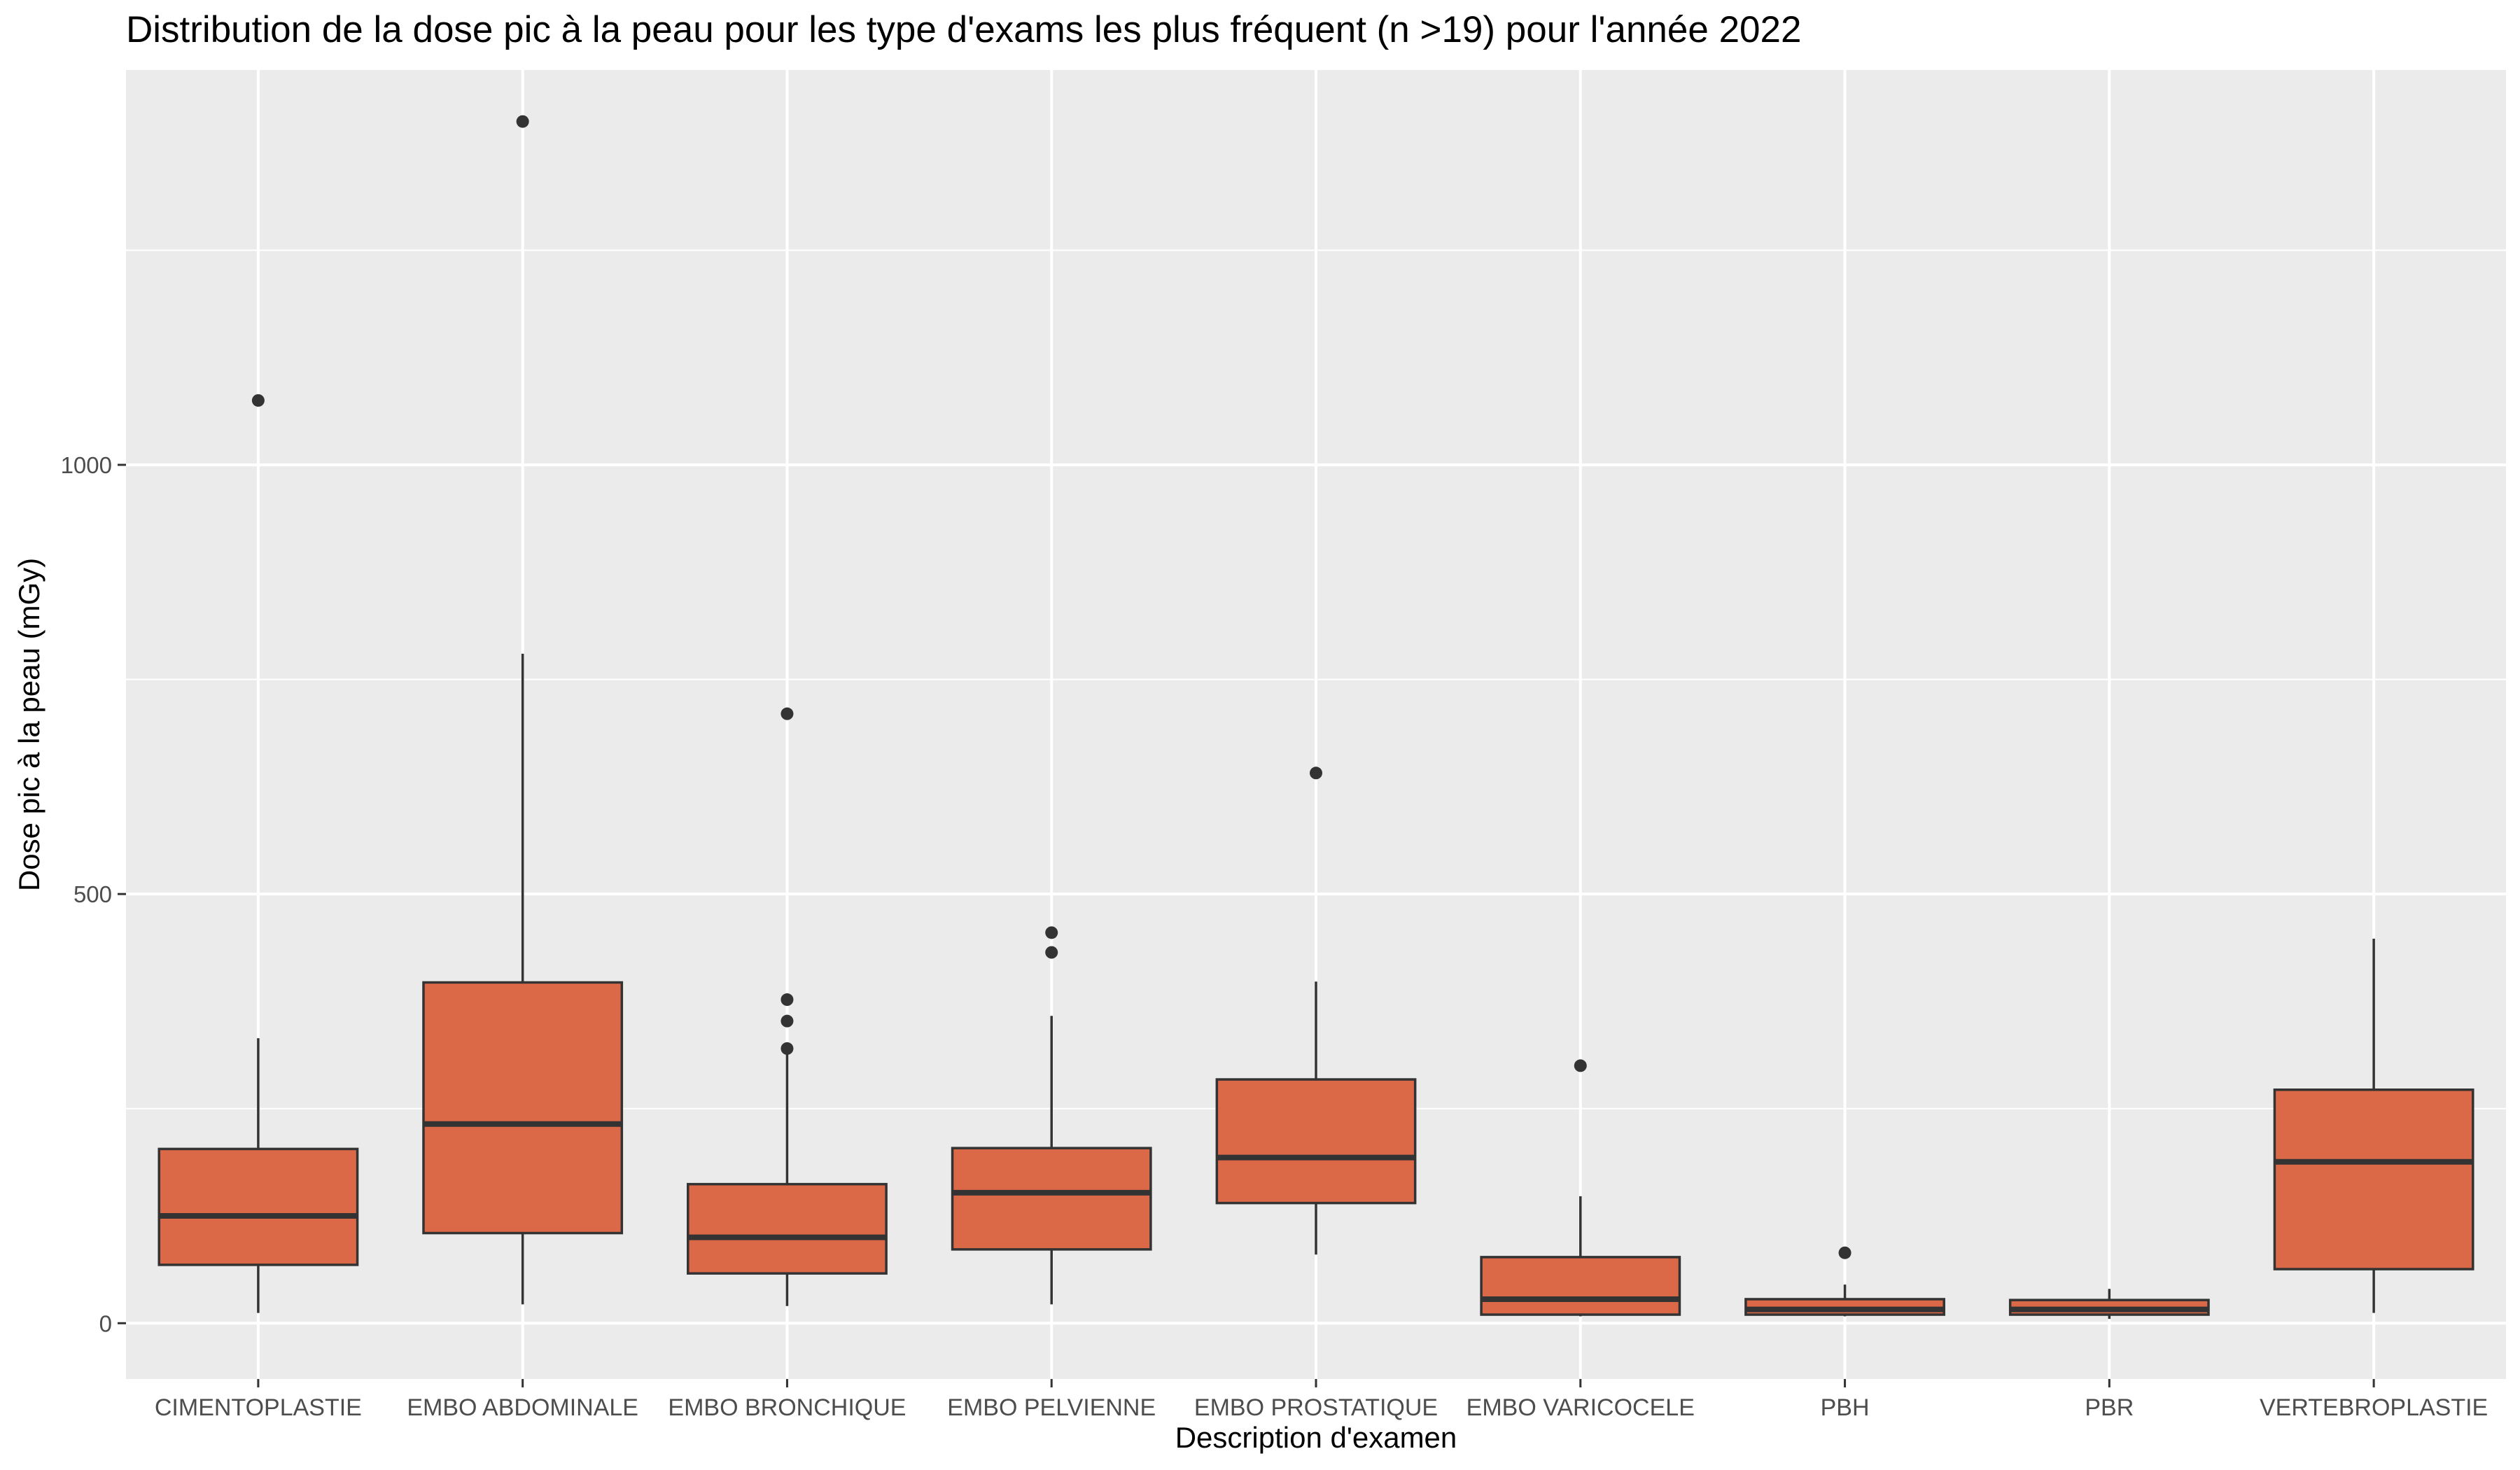 The image size is (2520, 1470). I want to click on x-tick-label: CIMENTOPLASTIE, so click(258, 1407).